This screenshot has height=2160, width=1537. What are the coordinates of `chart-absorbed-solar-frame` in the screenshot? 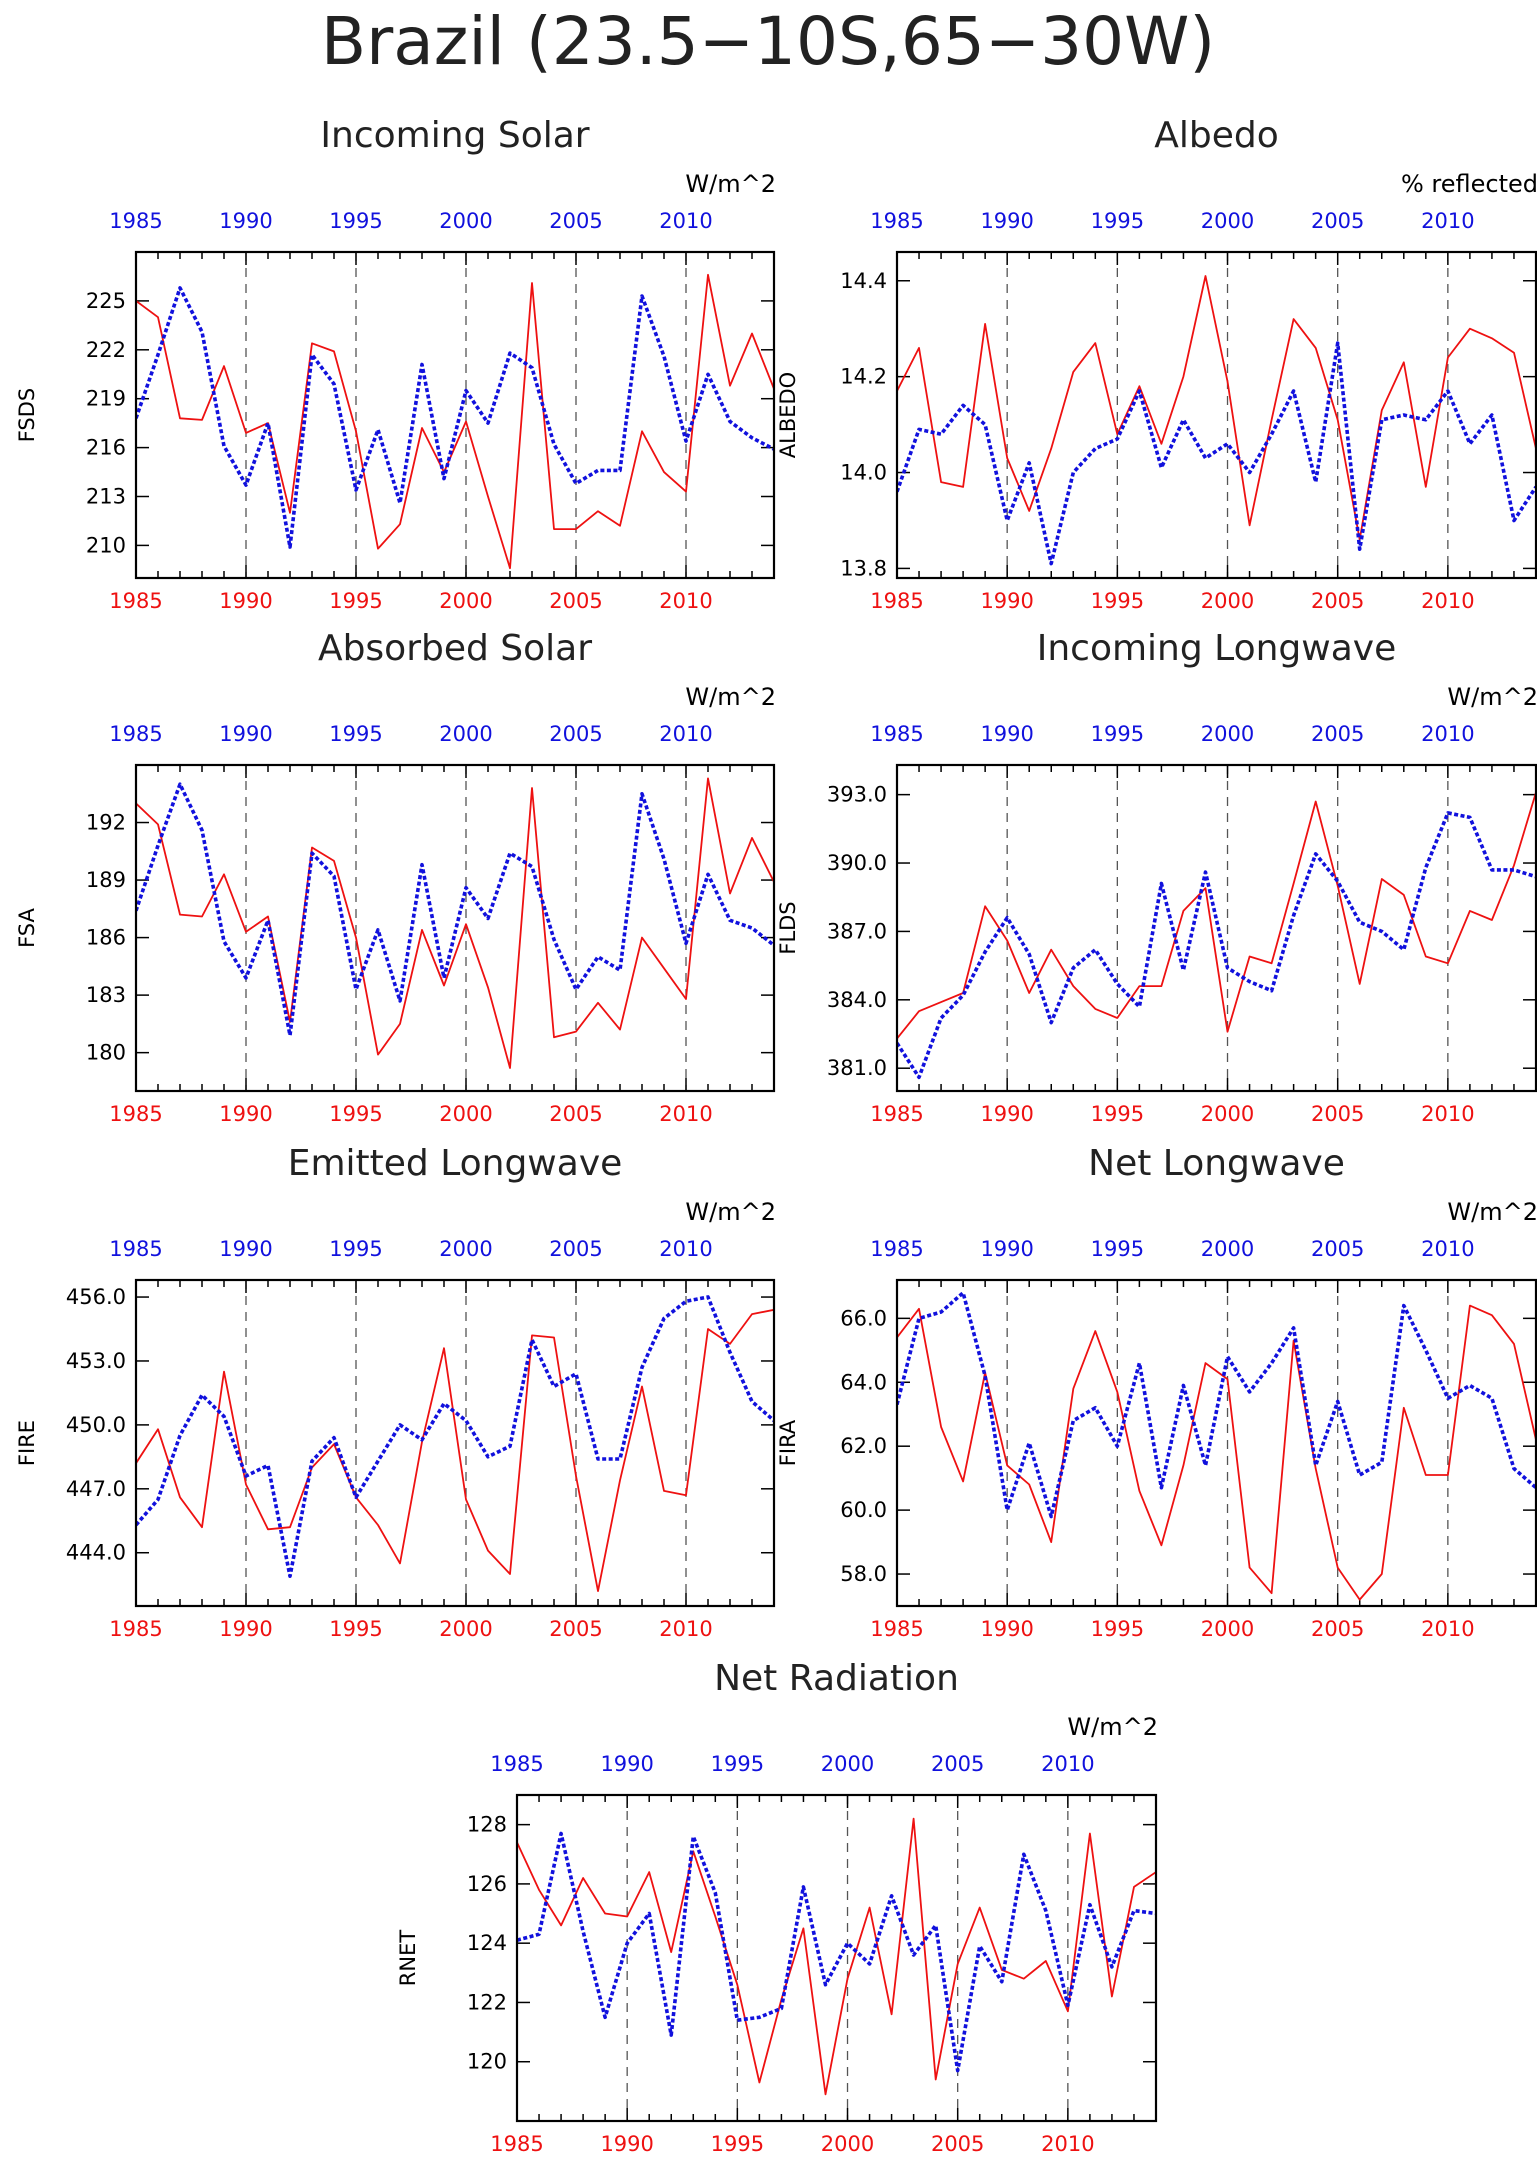 It's located at (455, 928).